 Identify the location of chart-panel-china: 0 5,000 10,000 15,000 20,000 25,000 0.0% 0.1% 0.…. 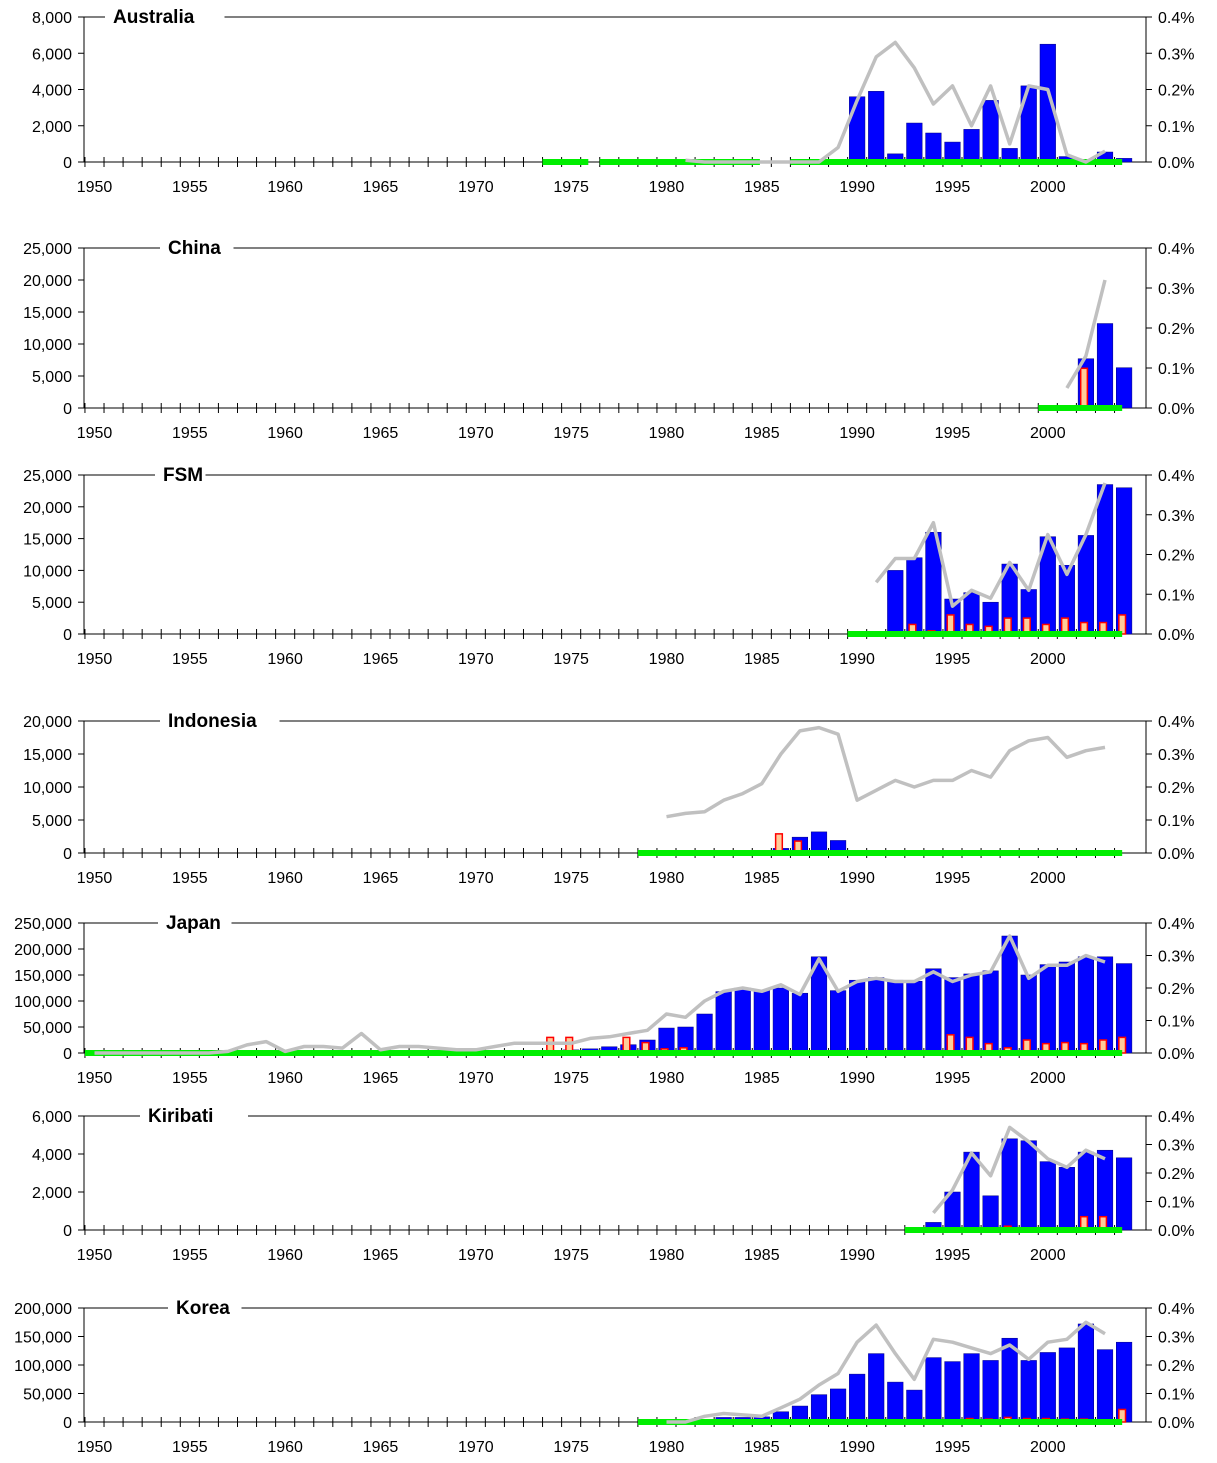
(608, 340).